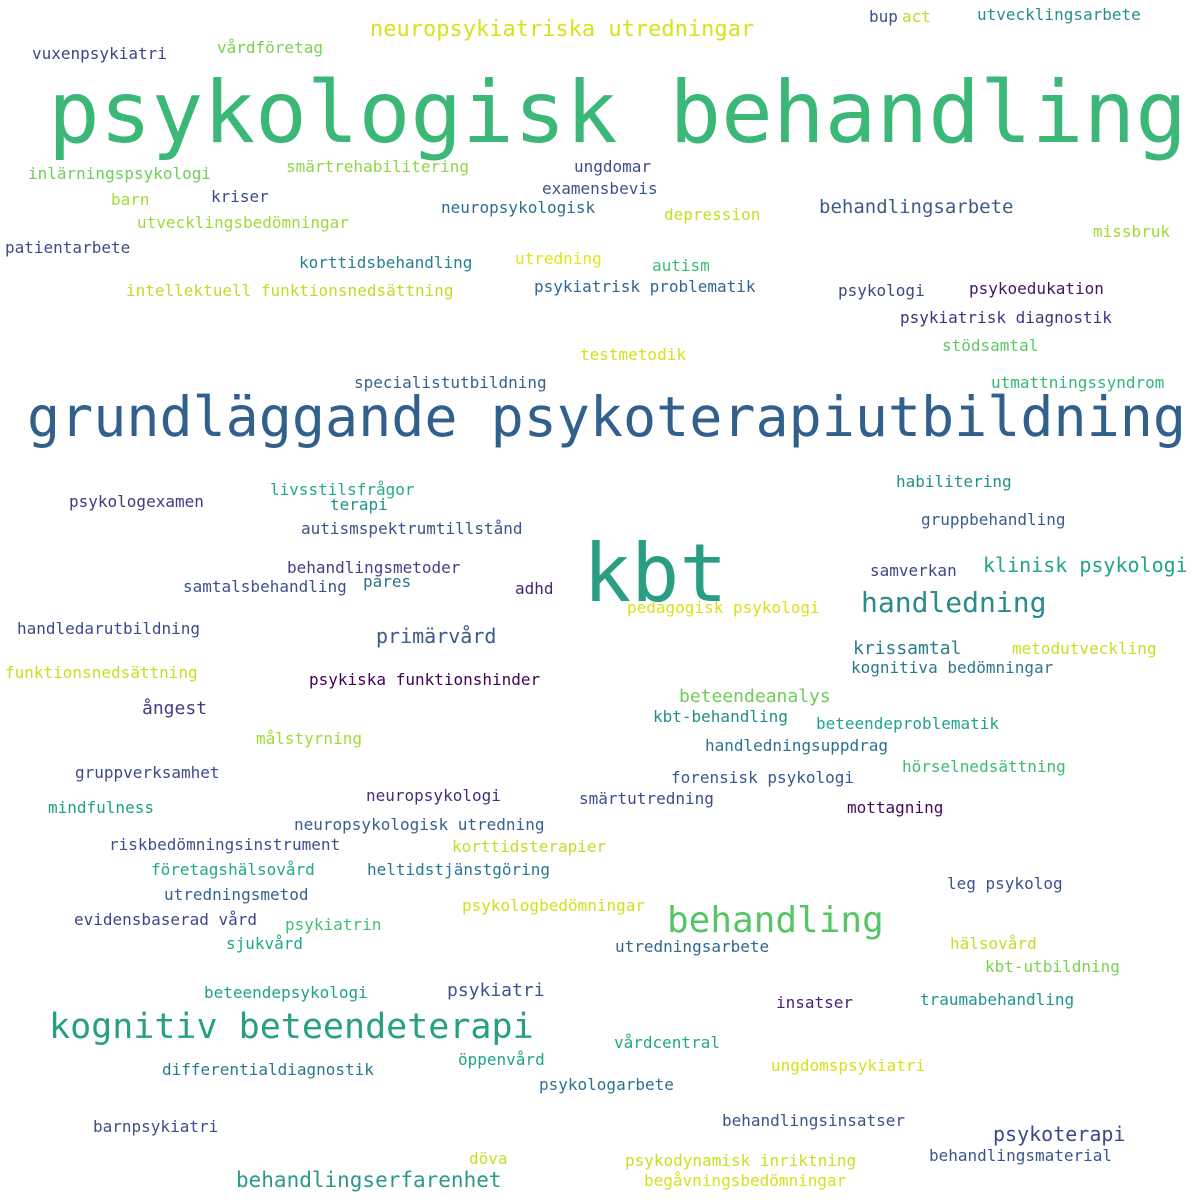 This screenshot has width=1200, height=1200. I want to click on word-cloud-term: vårdcentral, so click(667, 1042).